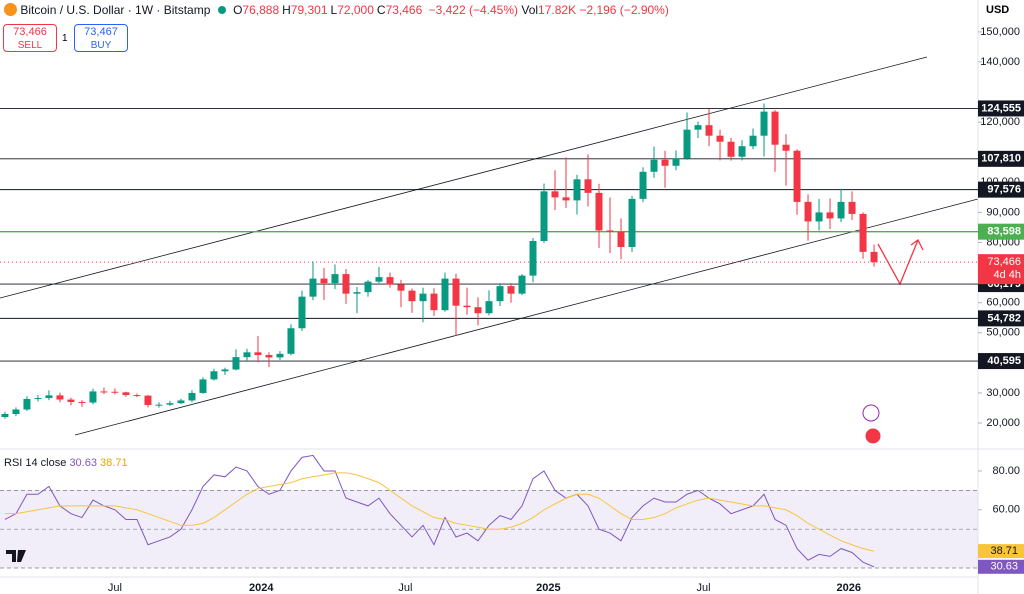 This screenshot has width=1024, height=594. Describe the element at coordinates (65, 38) in the screenshot. I see `qty: 1` at that location.